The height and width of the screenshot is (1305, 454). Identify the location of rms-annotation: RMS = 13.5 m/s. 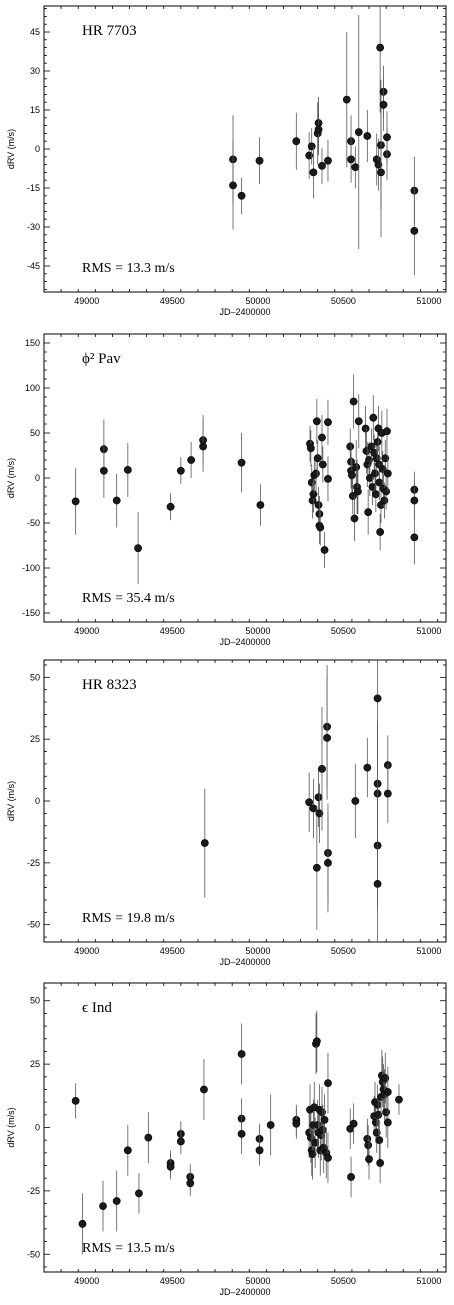
(128, 1248).